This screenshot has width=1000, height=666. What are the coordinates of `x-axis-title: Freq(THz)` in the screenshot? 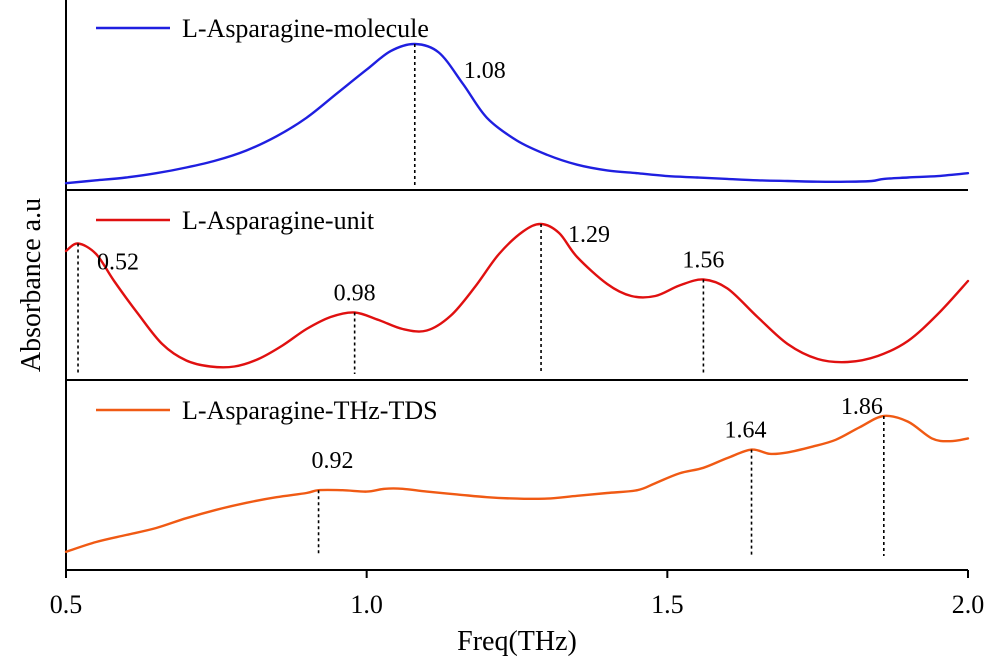 It's located at (517, 641).